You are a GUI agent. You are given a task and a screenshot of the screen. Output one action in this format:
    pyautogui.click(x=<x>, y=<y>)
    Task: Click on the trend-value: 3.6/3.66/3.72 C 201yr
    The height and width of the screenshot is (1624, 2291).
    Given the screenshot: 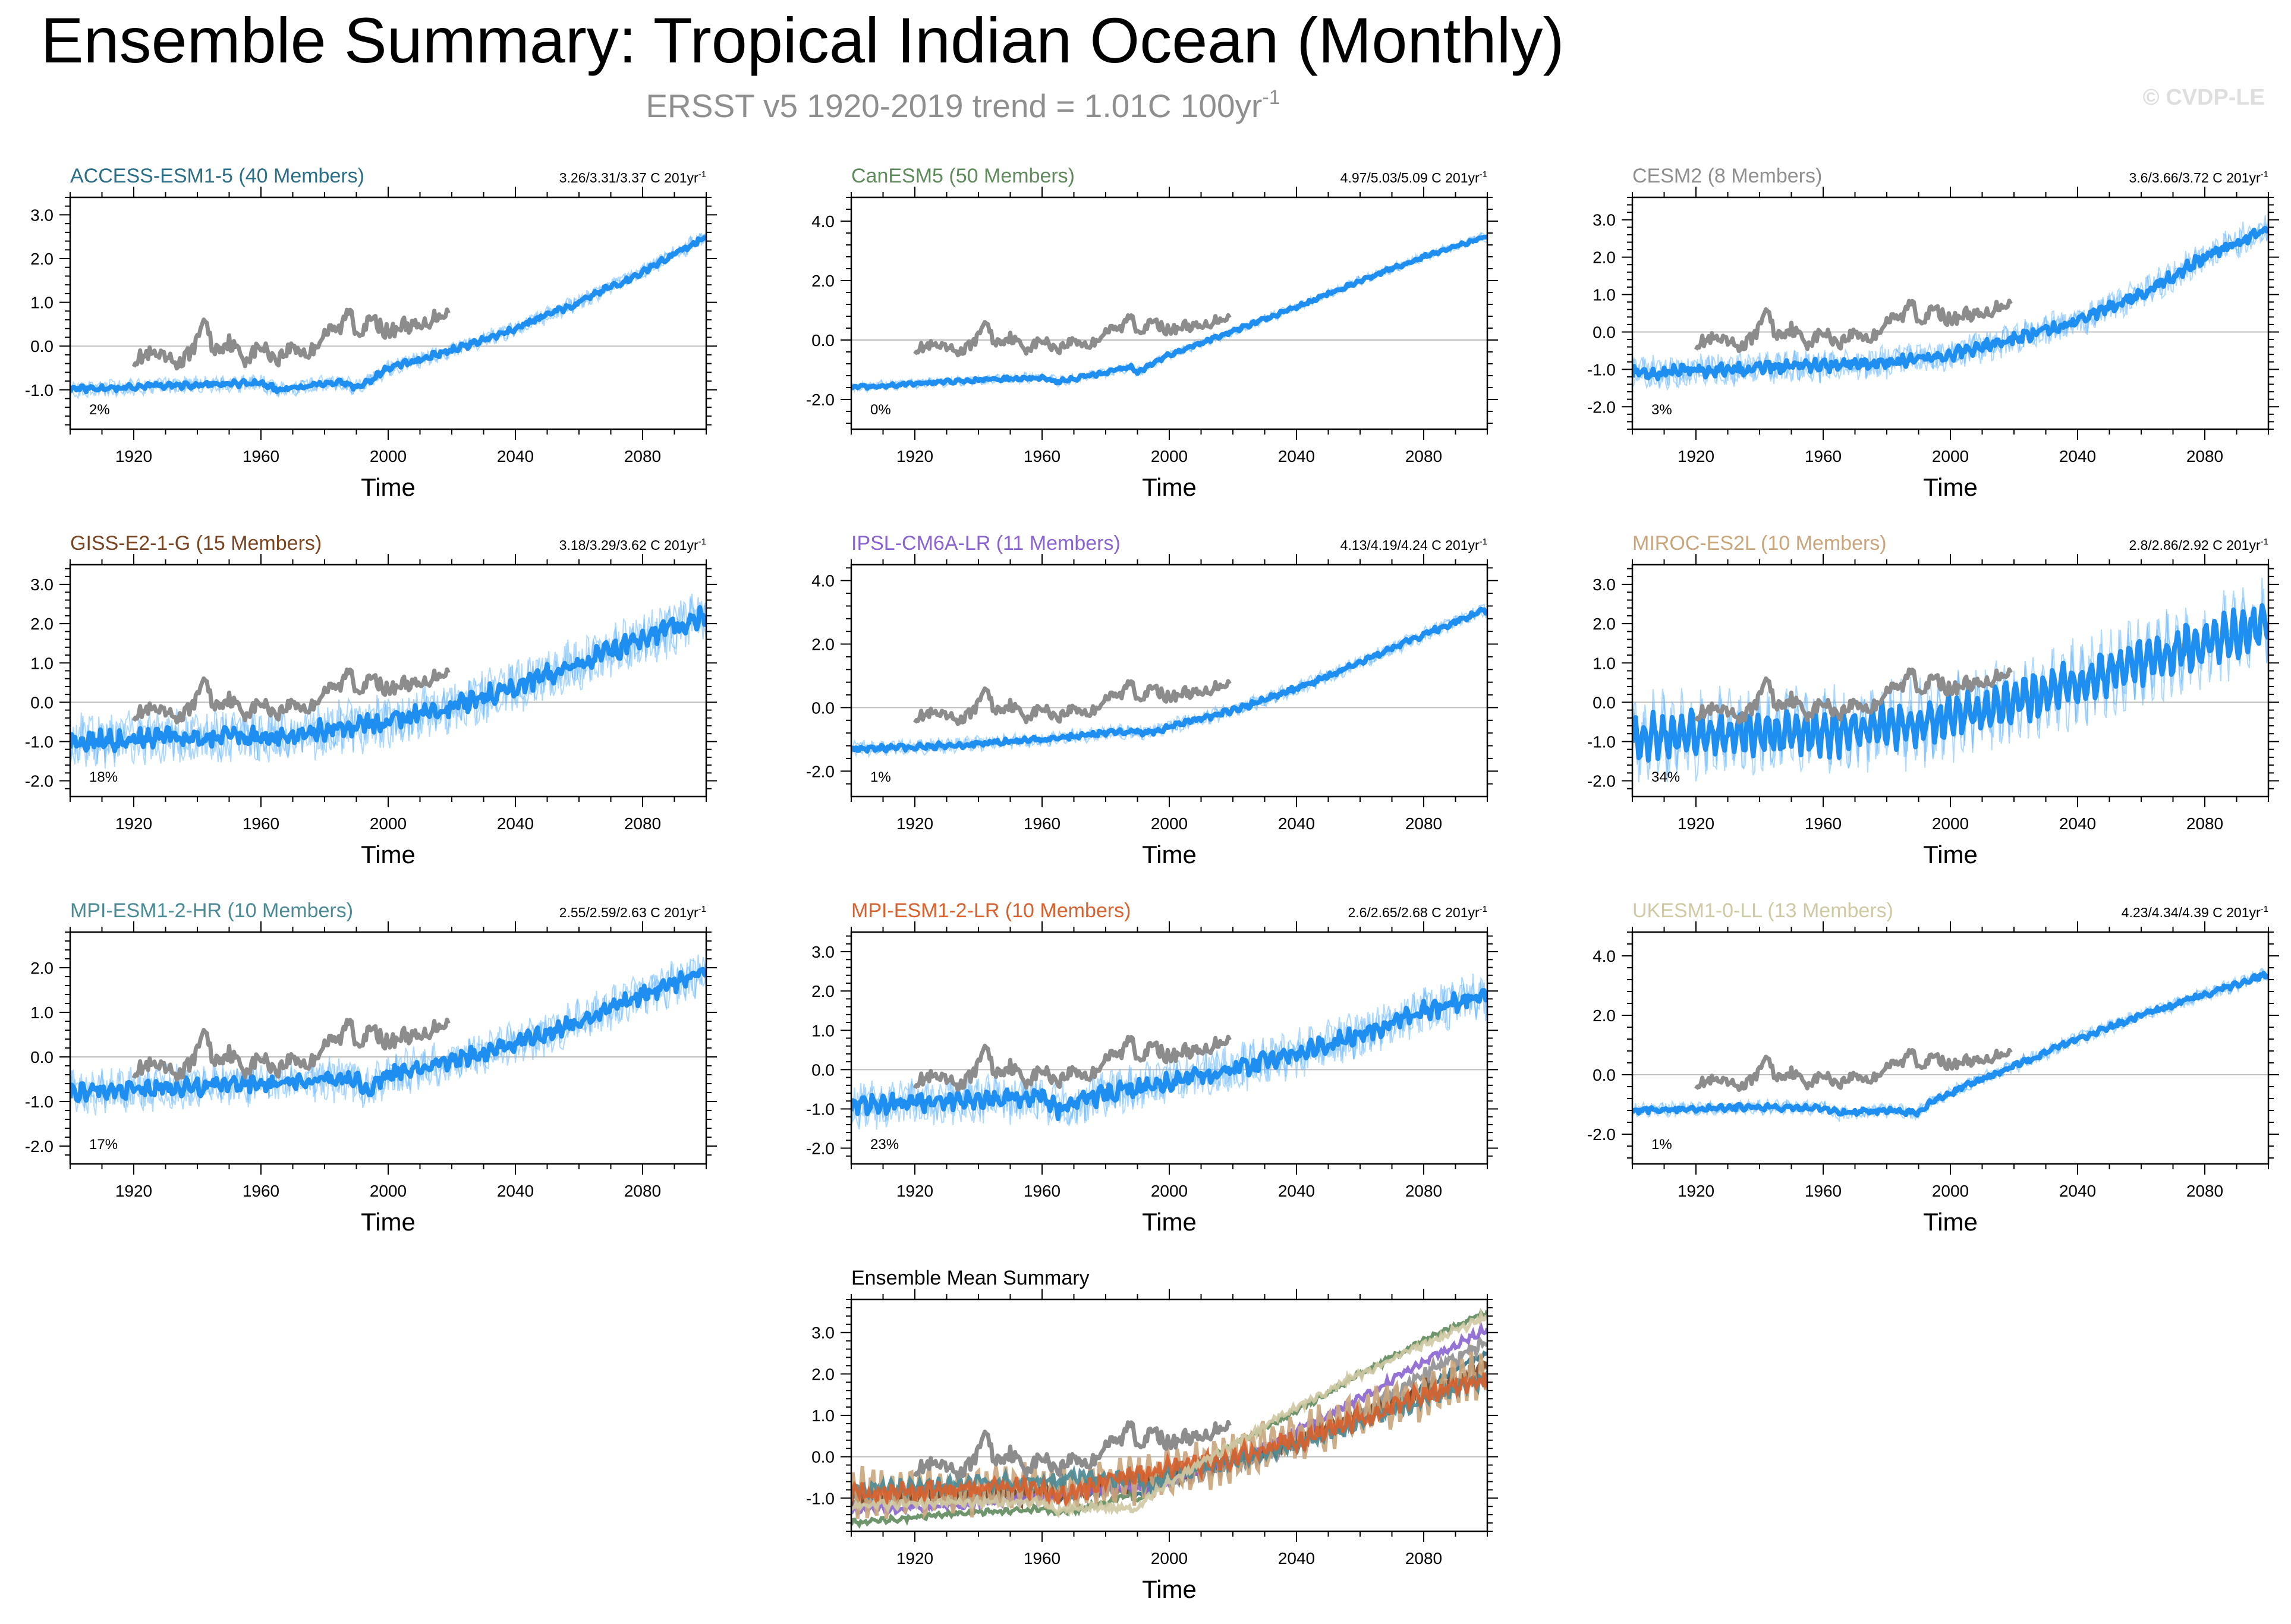 What is the action you would take?
    pyautogui.click(x=2195, y=177)
    